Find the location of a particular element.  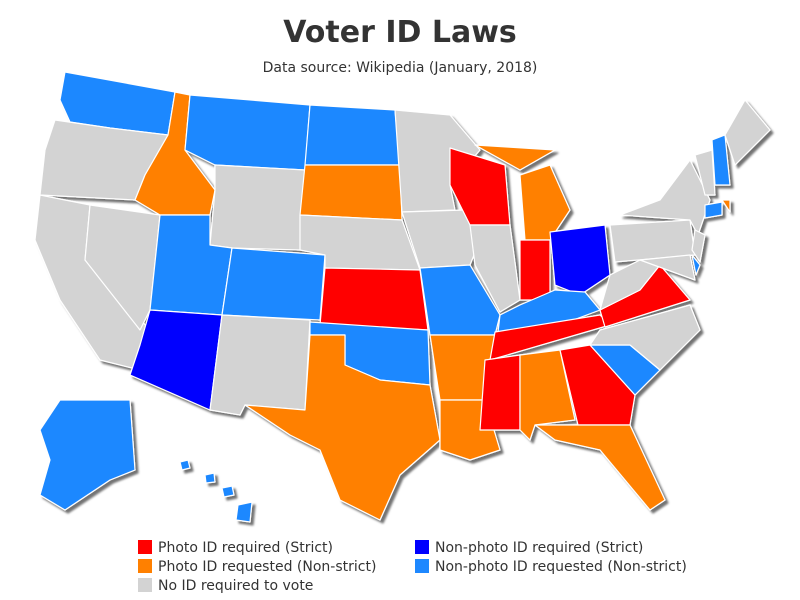

subtitle: Data source: Wikipedia (January, 2018) is located at coordinates (400, 68).